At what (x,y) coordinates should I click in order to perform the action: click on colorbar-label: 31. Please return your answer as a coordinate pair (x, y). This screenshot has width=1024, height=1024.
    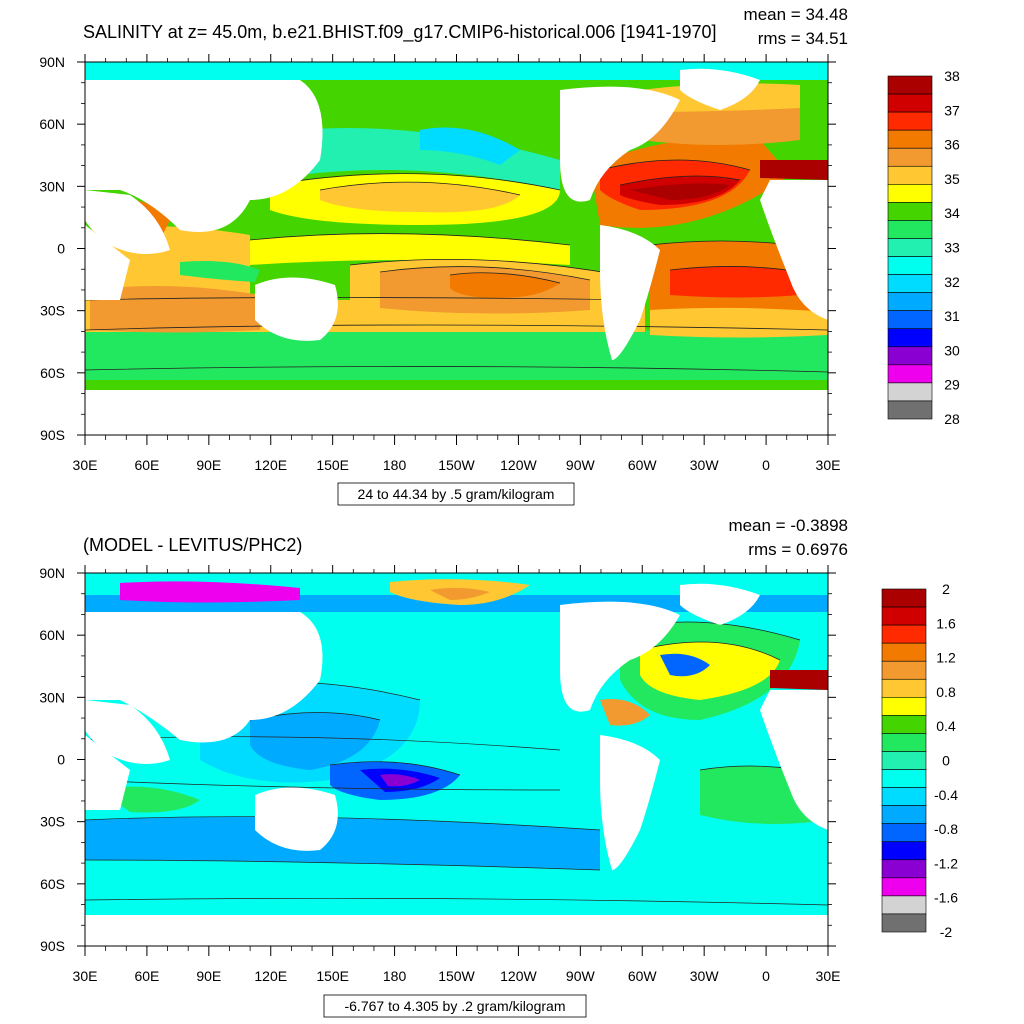
    Looking at the image, I should click on (952, 316).